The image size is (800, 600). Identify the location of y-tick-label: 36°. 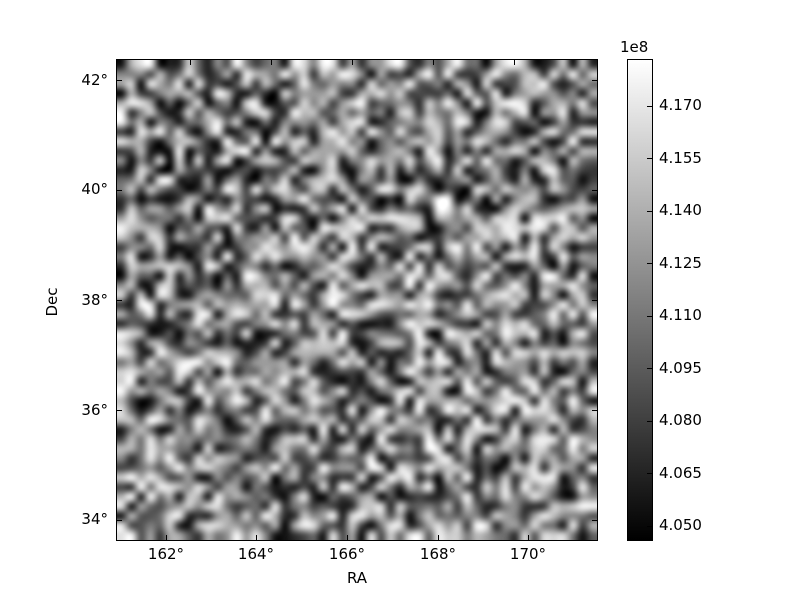
(94, 410).